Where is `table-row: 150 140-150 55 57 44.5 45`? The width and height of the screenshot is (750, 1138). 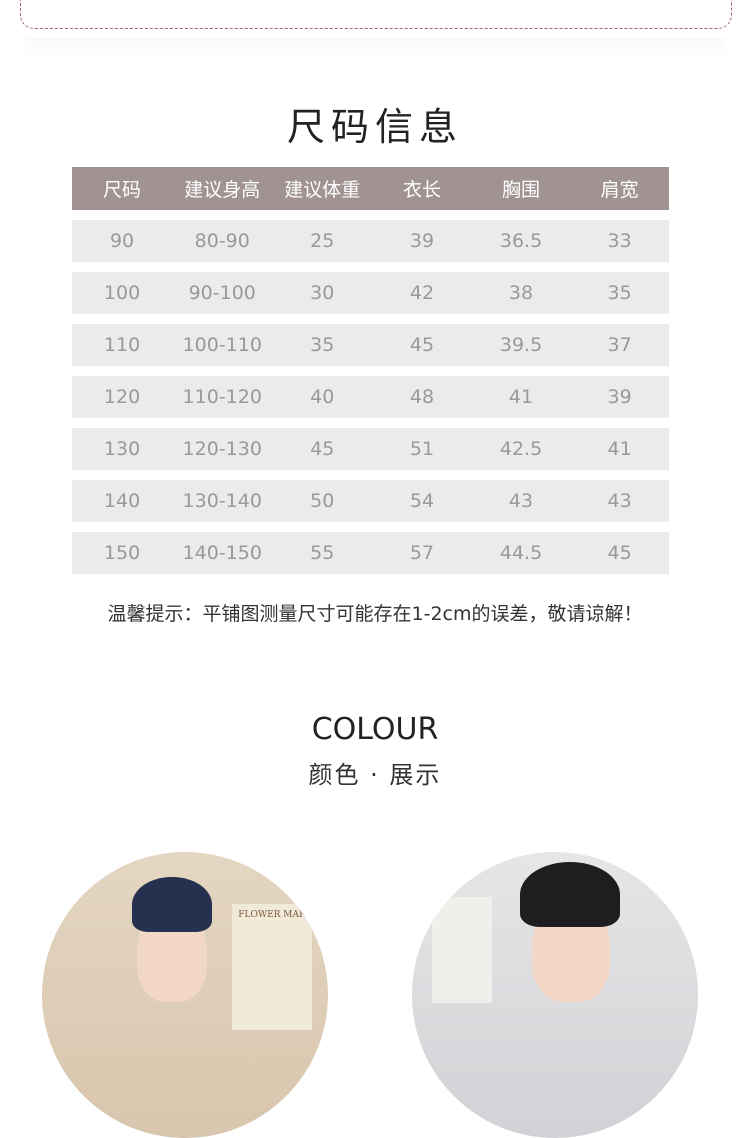 table-row: 150 140-150 55 57 44.5 45 is located at coordinates (370, 553).